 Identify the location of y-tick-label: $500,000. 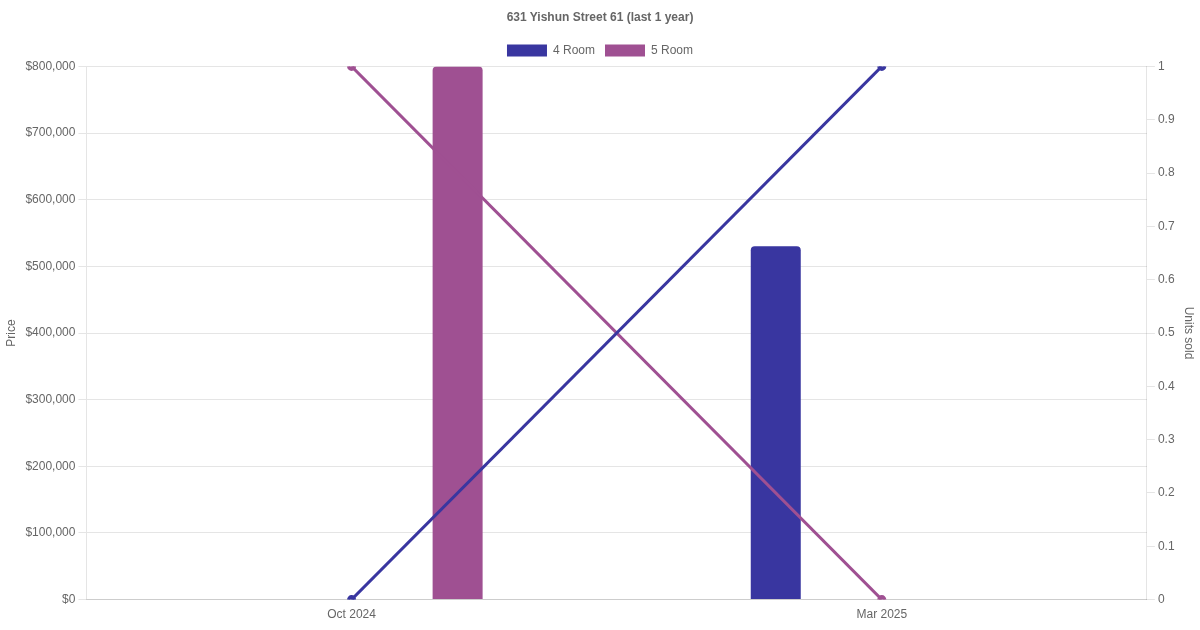
(50, 265).